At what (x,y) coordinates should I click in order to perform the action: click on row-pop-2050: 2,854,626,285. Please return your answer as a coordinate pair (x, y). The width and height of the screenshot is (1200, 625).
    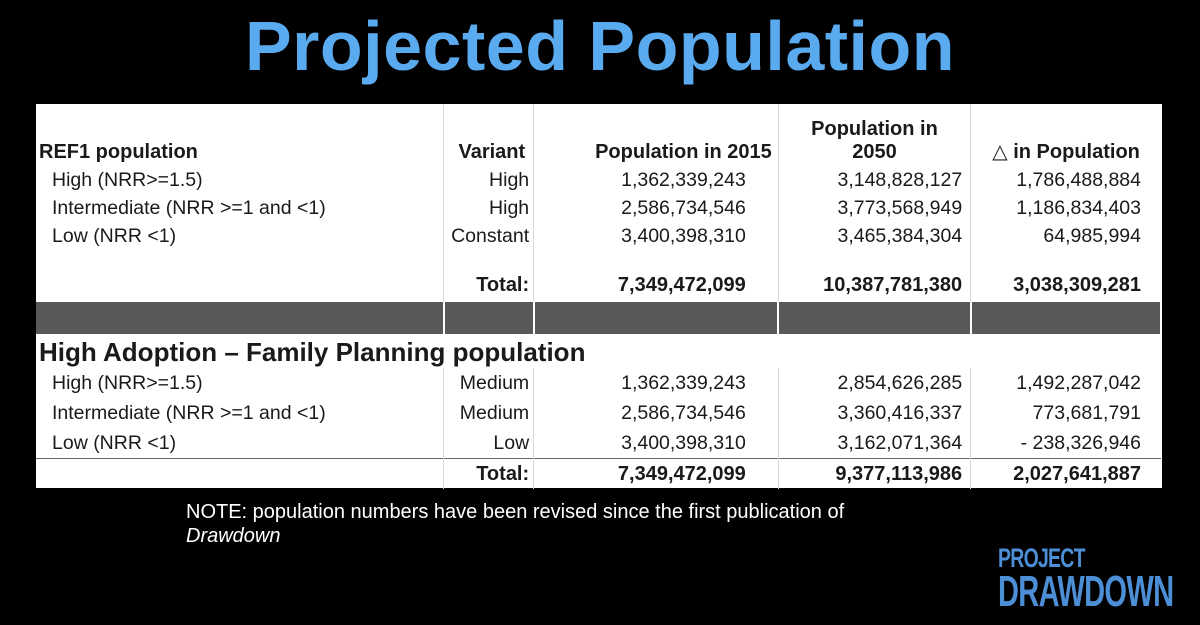
    Looking at the image, I should click on (875, 383).